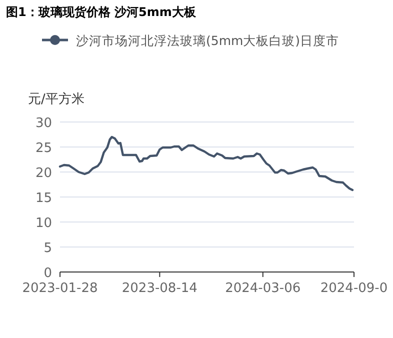 This screenshot has height=338, width=393. Describe the element at coordinates (206, 164) in the screenshot. I see `line-series` at that location.